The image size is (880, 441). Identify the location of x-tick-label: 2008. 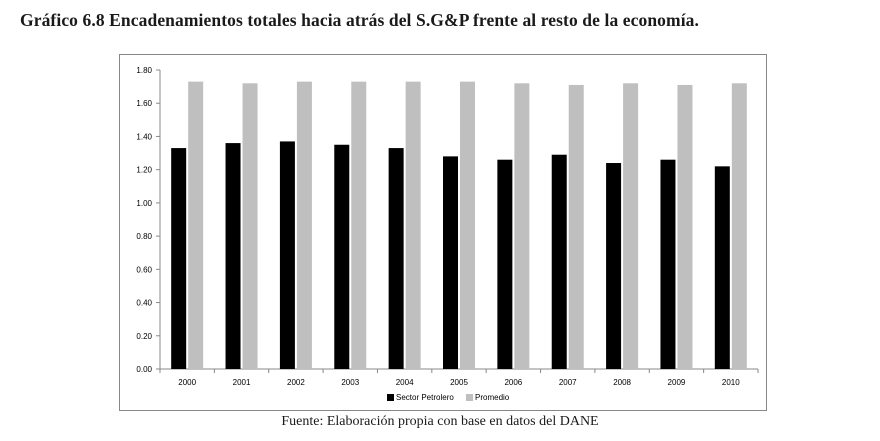
(622, 382).